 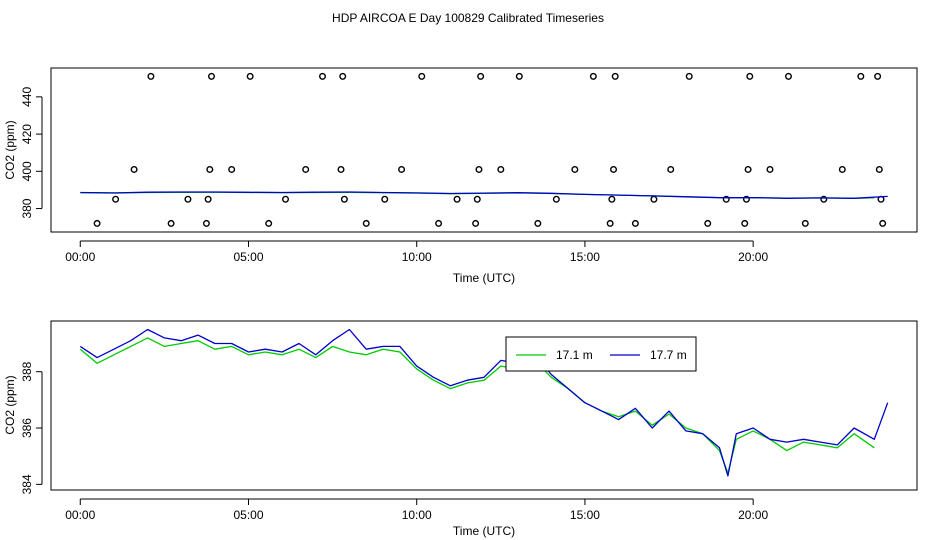 I want to click on legend-label-17-1m: 17.1 m, so click(x=574, y=355).